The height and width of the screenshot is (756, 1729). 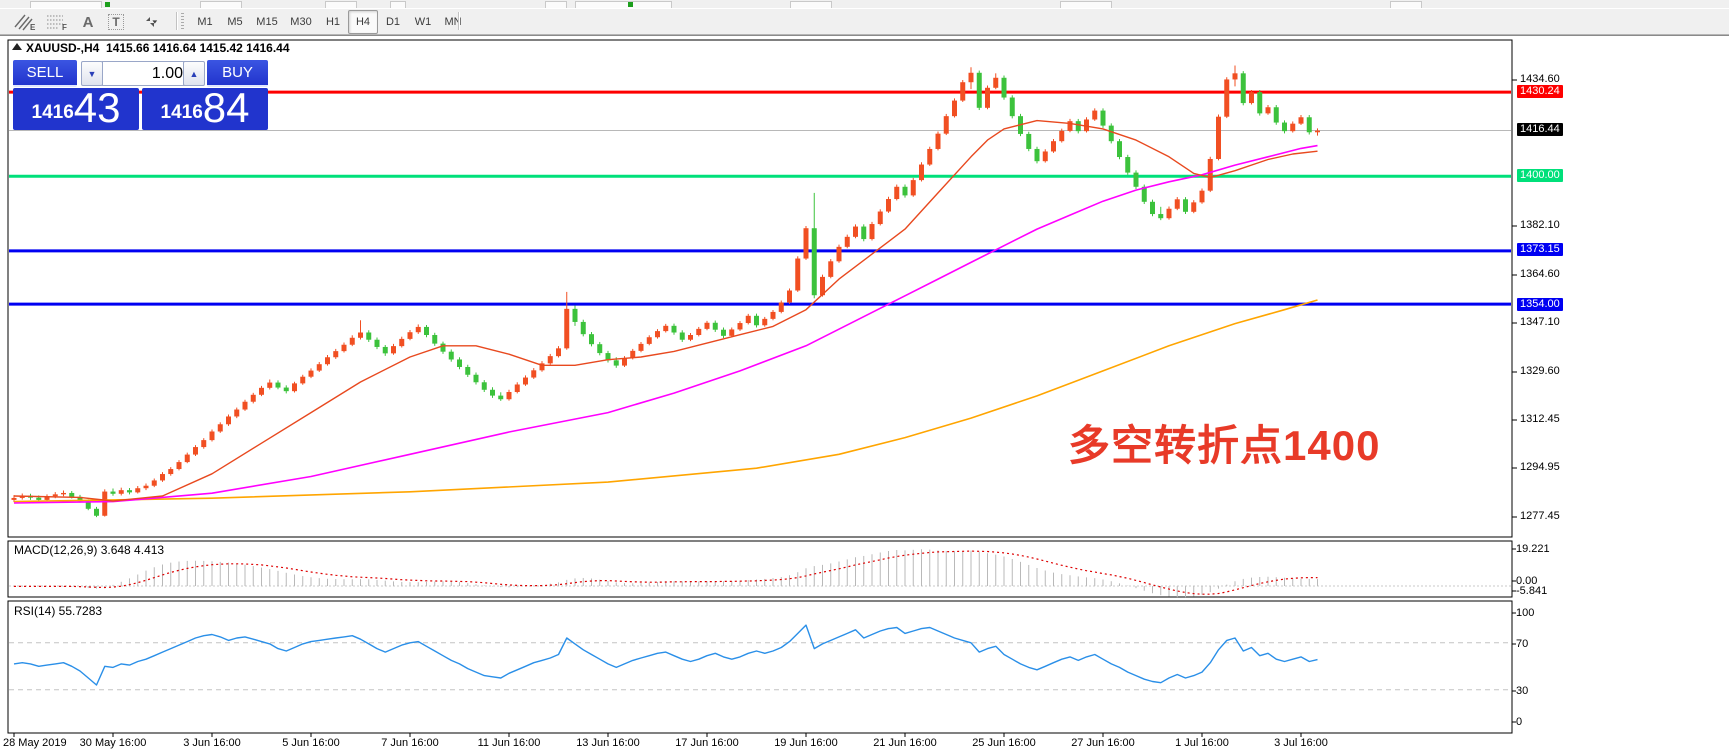 I want to click on timeframe-button-M1: M1, so click(x=205, y=22).